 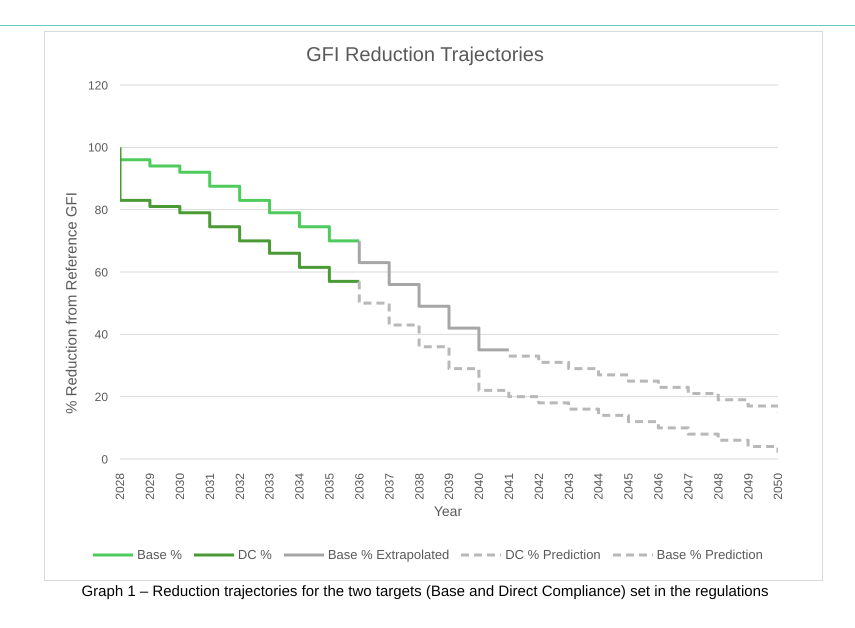 I want to click on legend-label: DC % Prediction, so click(x=553, y=554).